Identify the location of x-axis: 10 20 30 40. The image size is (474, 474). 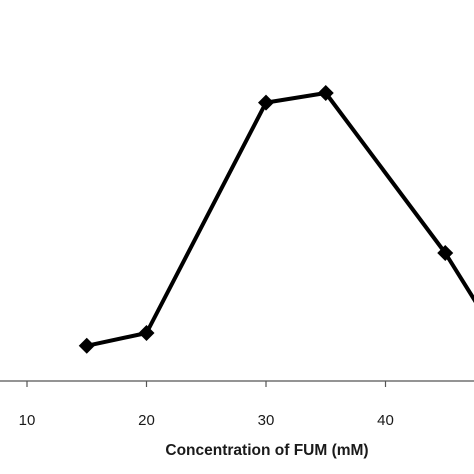
(237, 404).